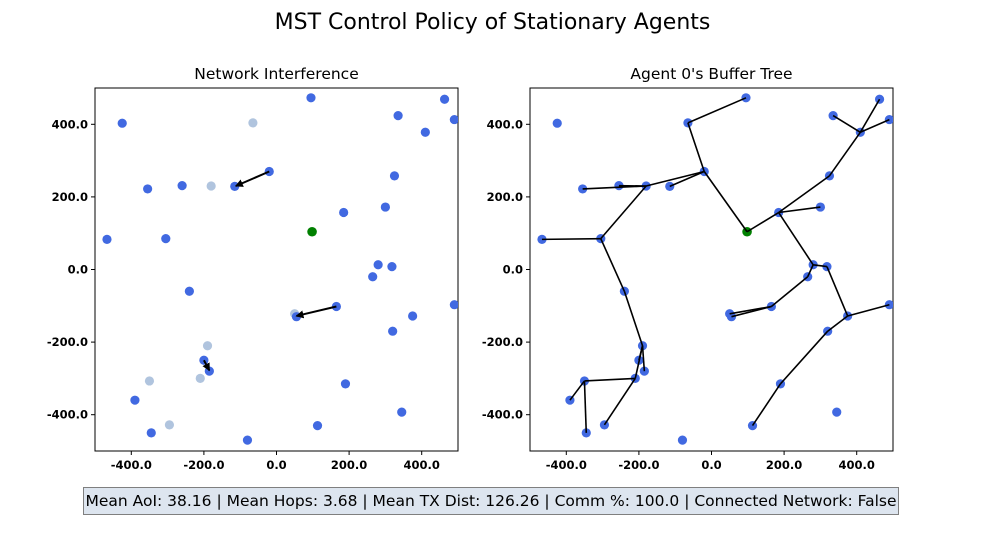  I want to click on plot-title: Network Interference, so click(276, 74).